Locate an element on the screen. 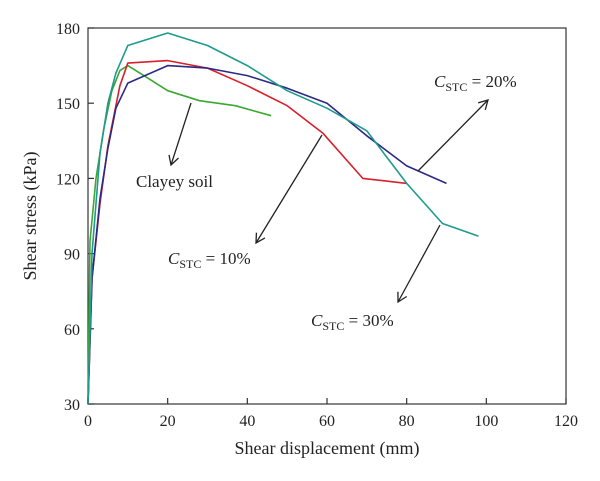 This screenshot has height=481, width=600. x-axis-title: Shear displacement (mm) is located at coordinates (327, 448).